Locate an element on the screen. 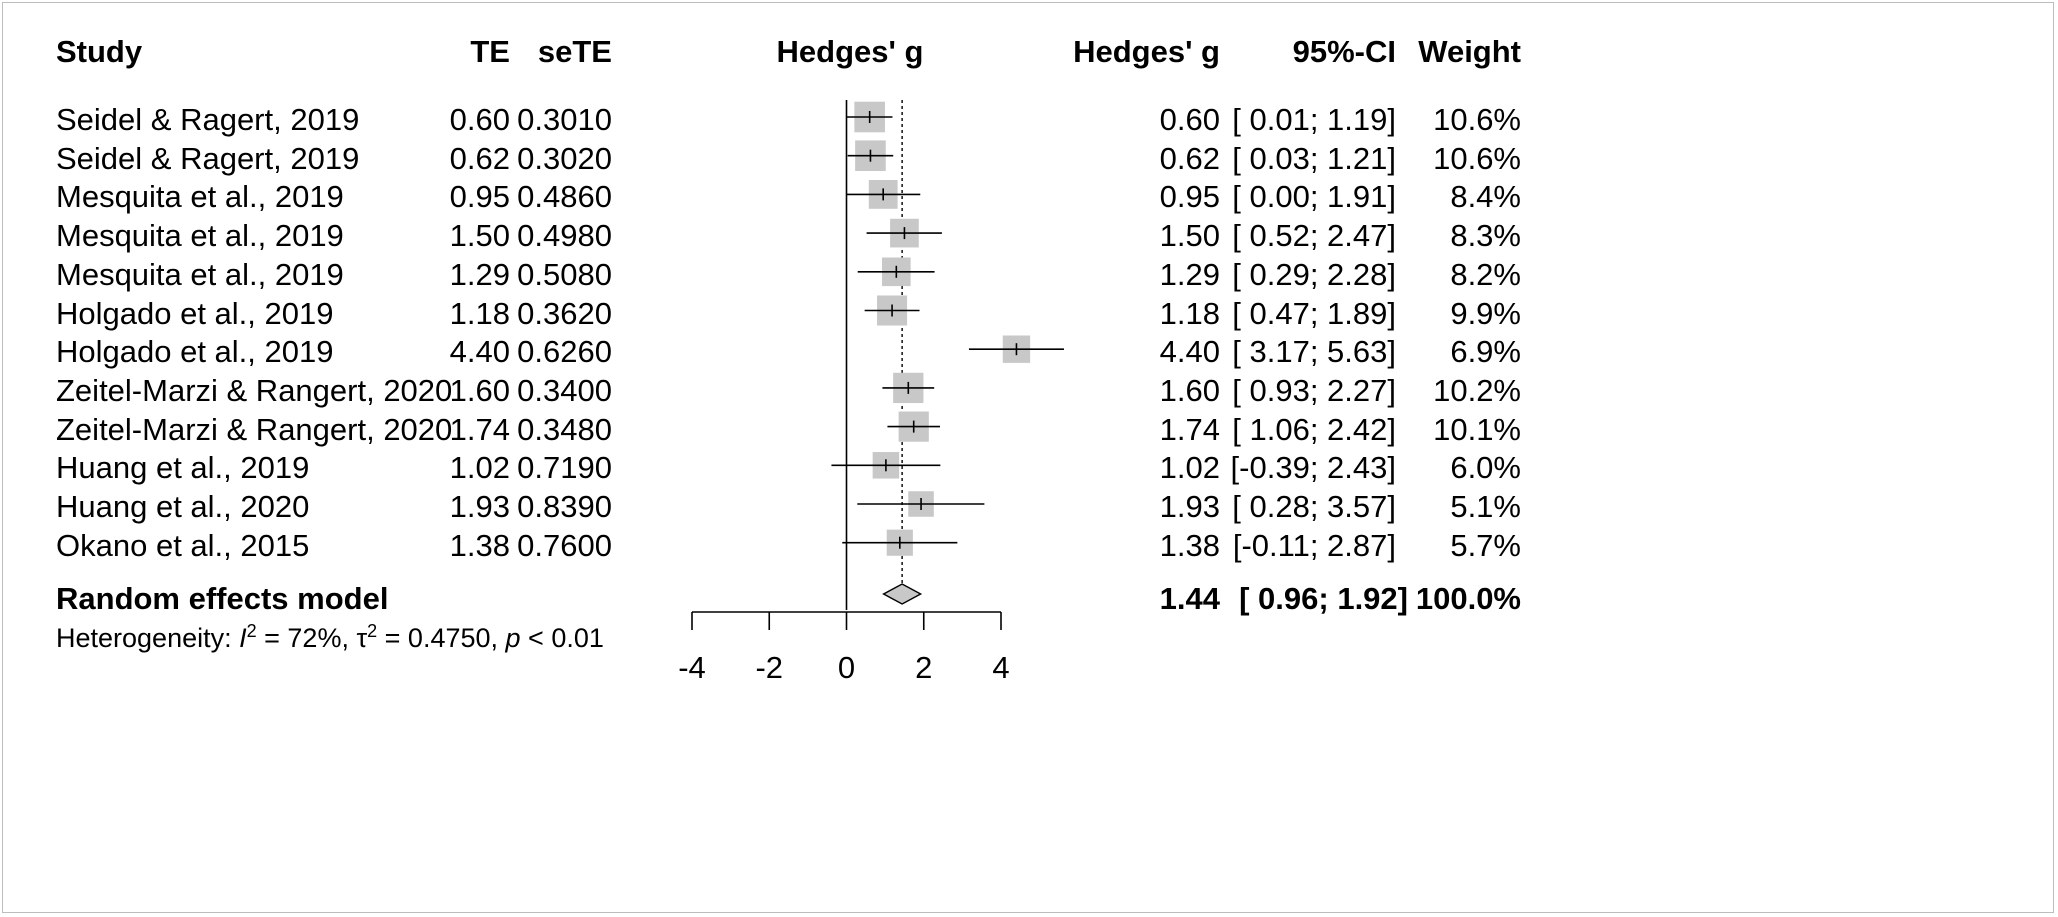  study-ci: [ 0.29; 2.28] is located at coordinates (1314, 274).